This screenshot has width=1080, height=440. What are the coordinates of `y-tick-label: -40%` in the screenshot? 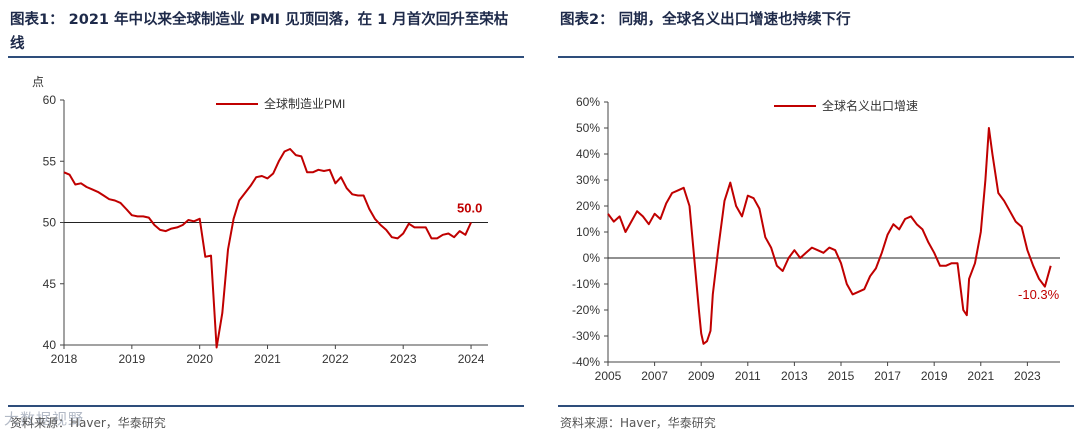 It's located at (586, 362).